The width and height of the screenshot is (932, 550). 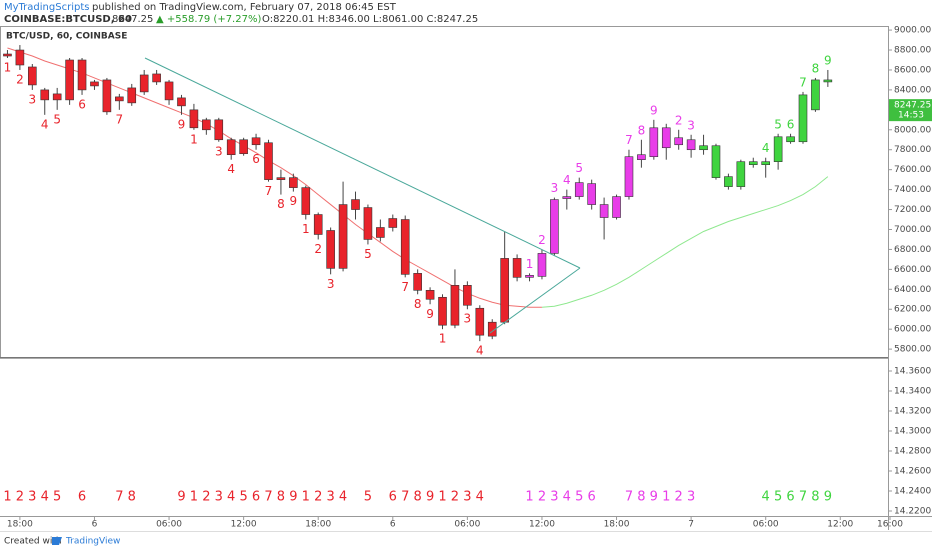 I want to click on y-tick-label: 7600.00, so click(x=912, y=170).